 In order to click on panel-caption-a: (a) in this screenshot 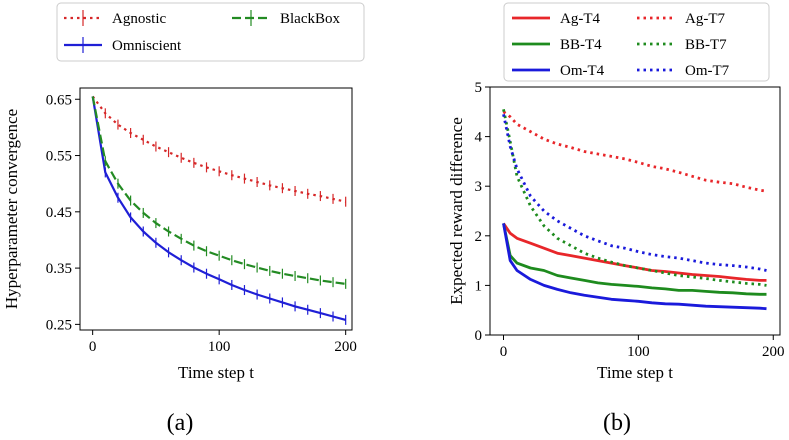, I will do `click(180, 423)`.